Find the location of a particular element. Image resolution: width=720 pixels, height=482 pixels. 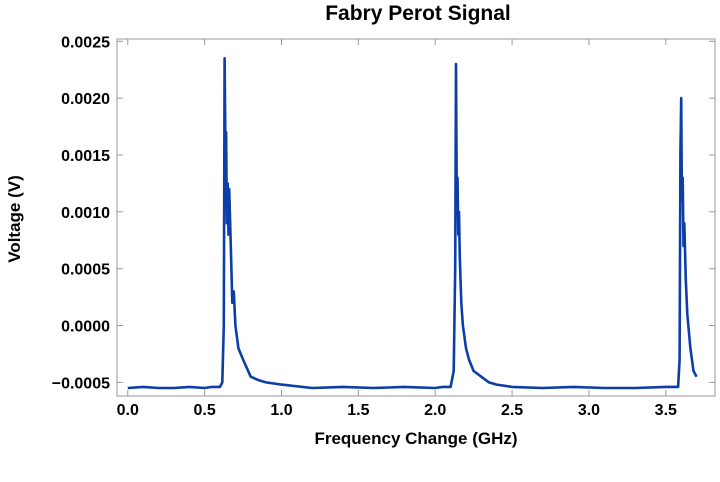

y-tick-label: −0.0005 is located at coordinates (81, 383).